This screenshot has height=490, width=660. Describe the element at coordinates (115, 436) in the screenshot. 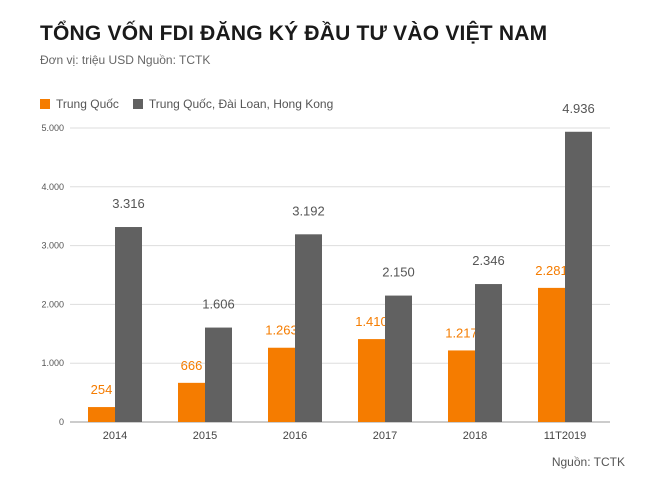

I see `x-tick-label: 2014` at that location.